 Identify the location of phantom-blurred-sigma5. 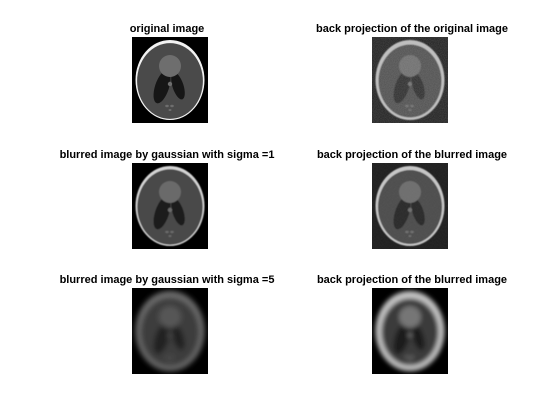
(170, 331).